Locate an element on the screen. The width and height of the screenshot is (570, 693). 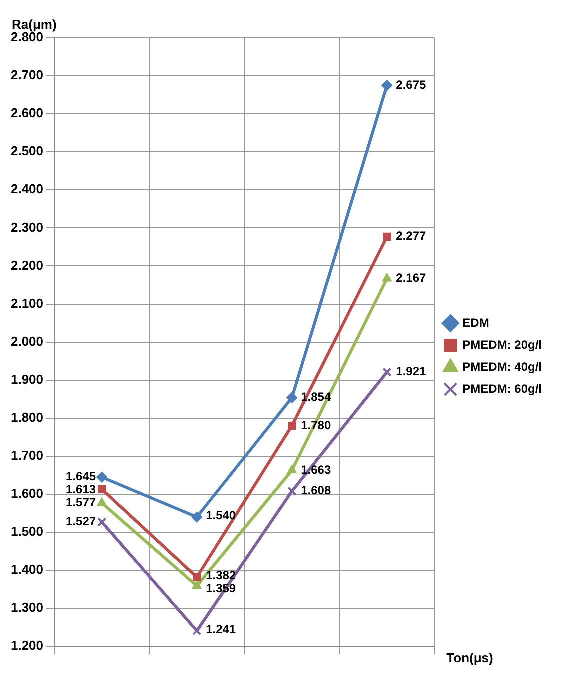
y-tick-label: 1.700 is located at coordinates (27, 455).